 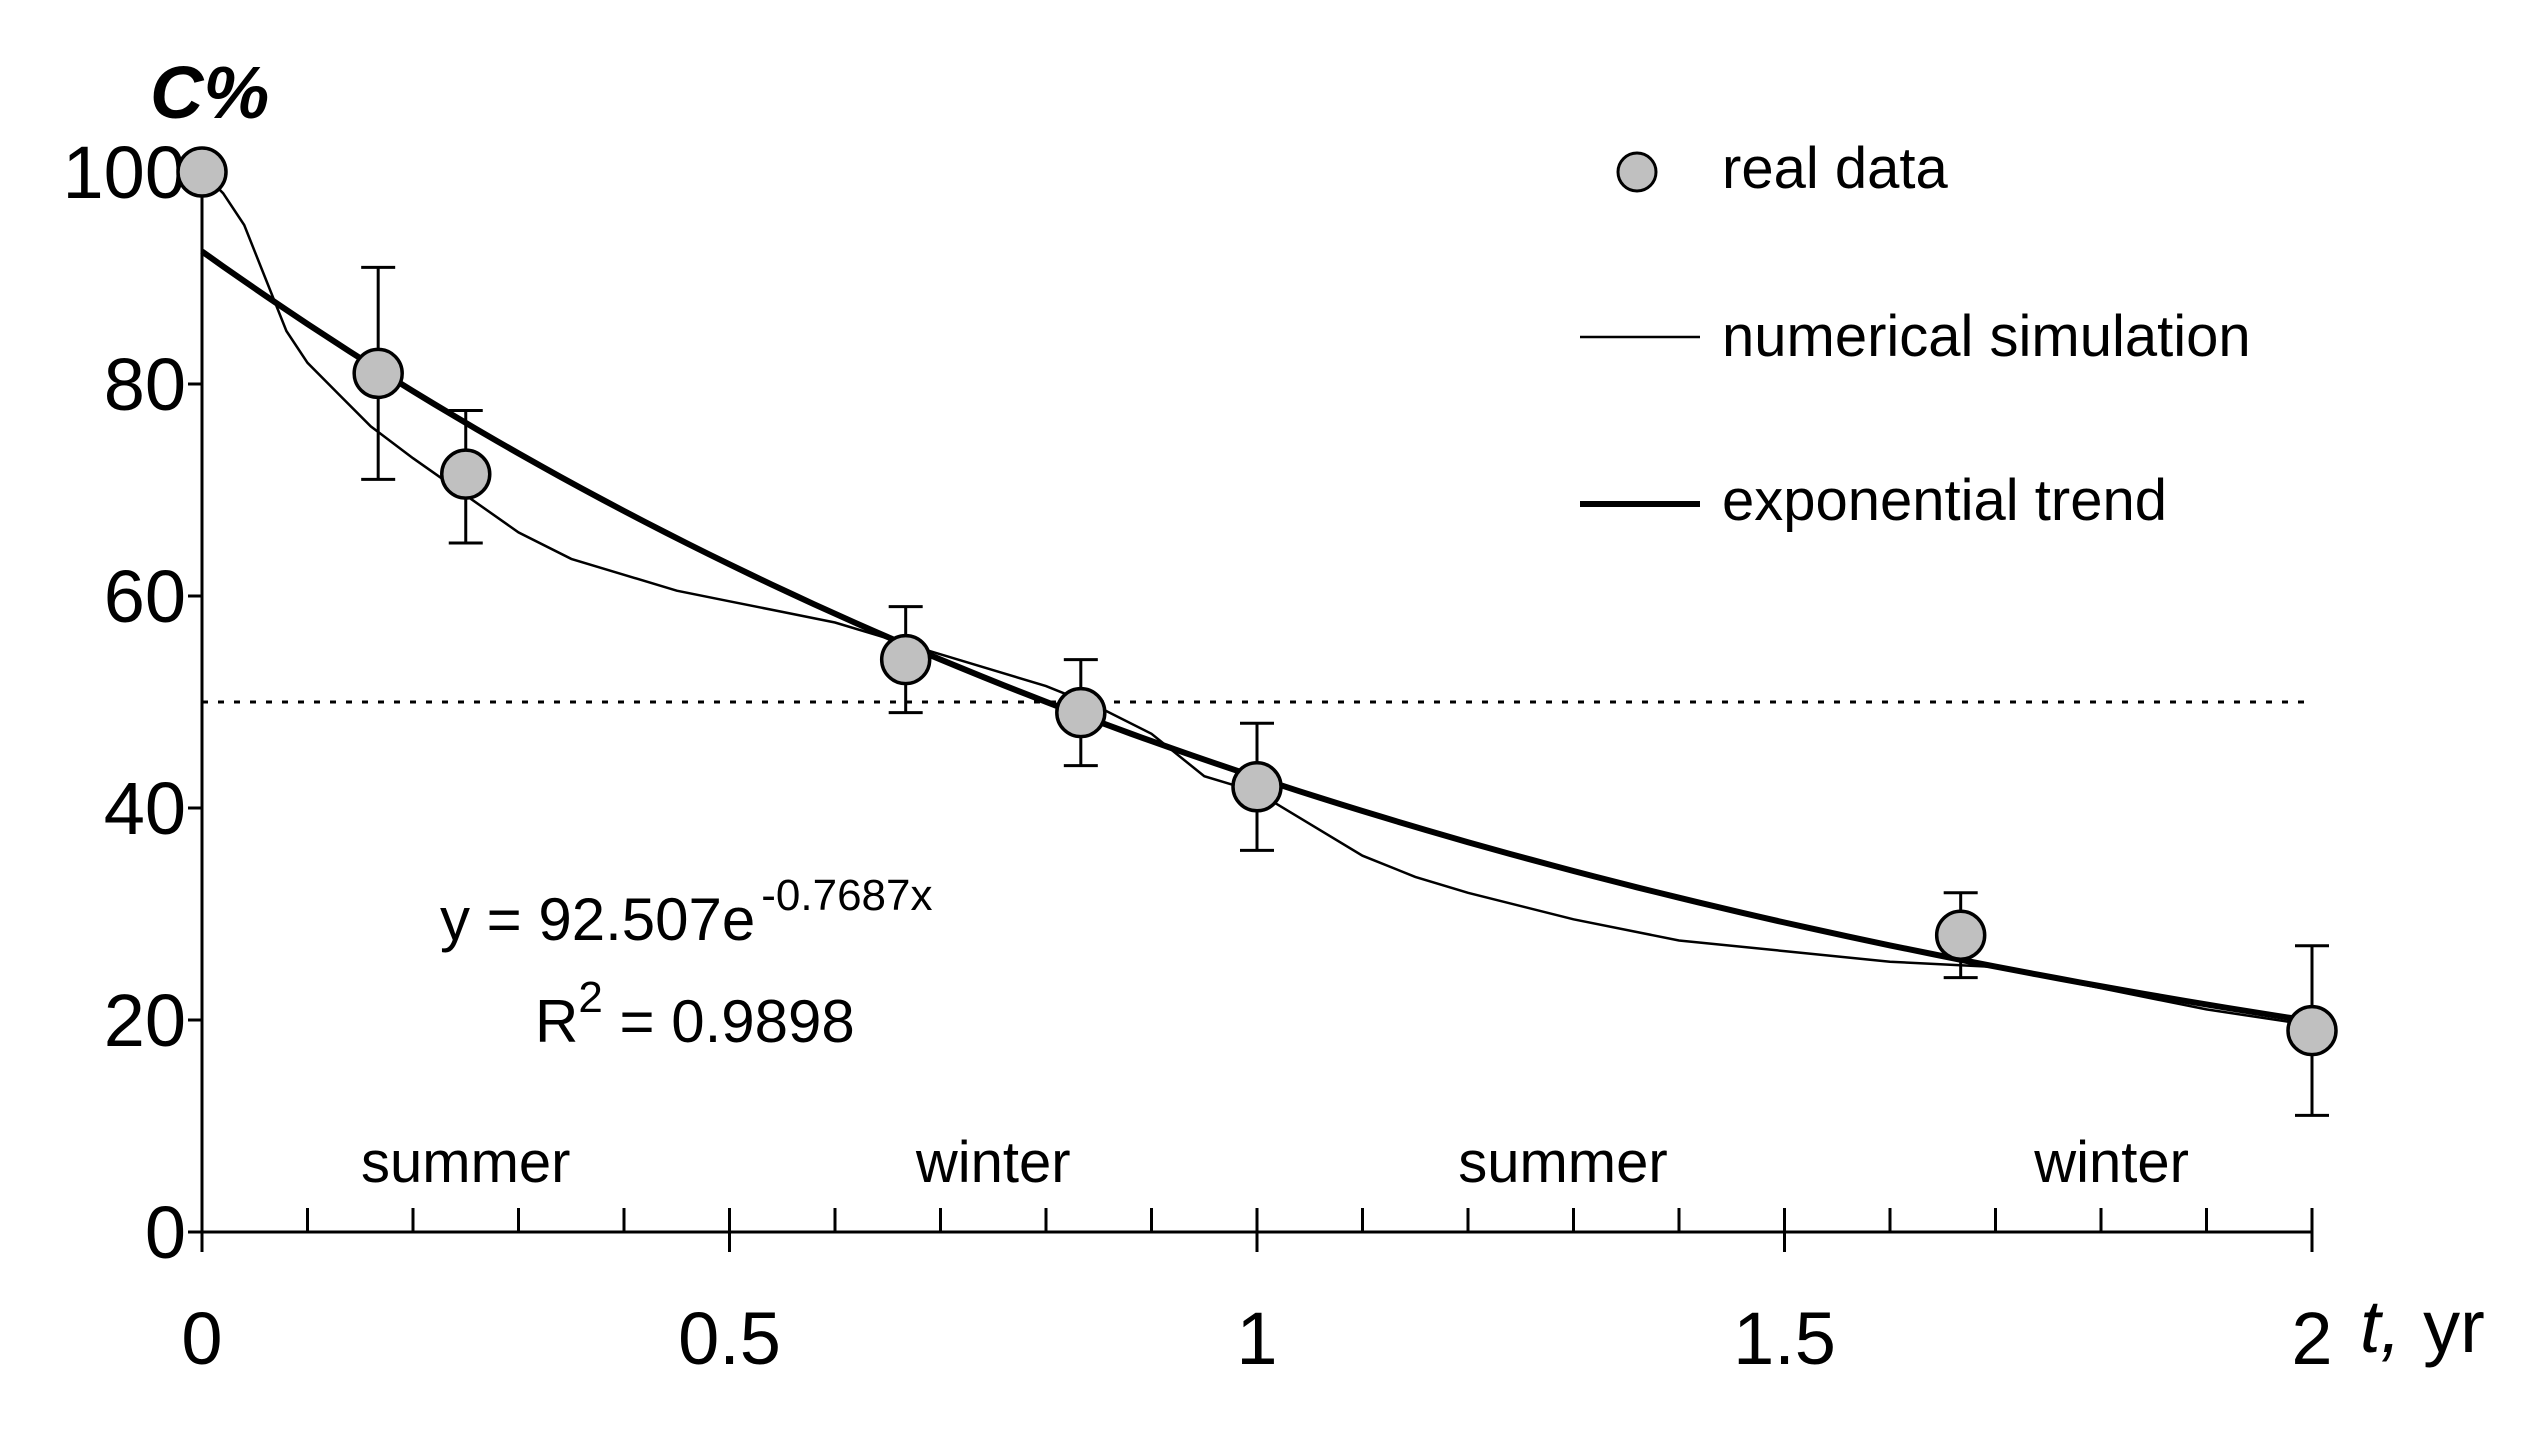 What do you see at coordinates (1986, 336) in the screenshot?
I see `legend-label-numerical-simulation: numerical simulation` at bounding box center [1986, 336].